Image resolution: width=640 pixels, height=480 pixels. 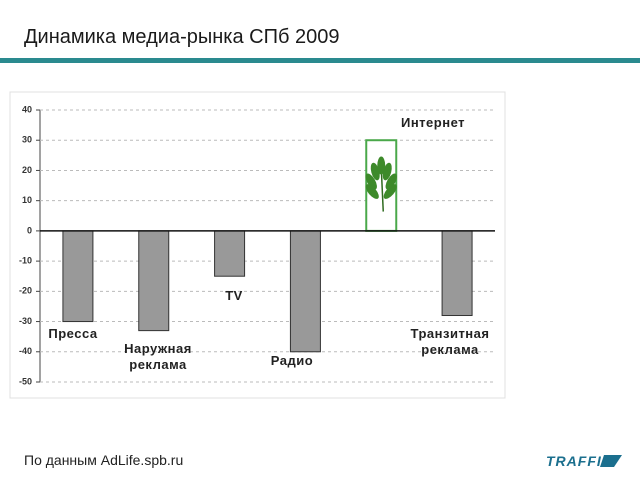 I want to click on header-rule, so click(x=320, y=60).